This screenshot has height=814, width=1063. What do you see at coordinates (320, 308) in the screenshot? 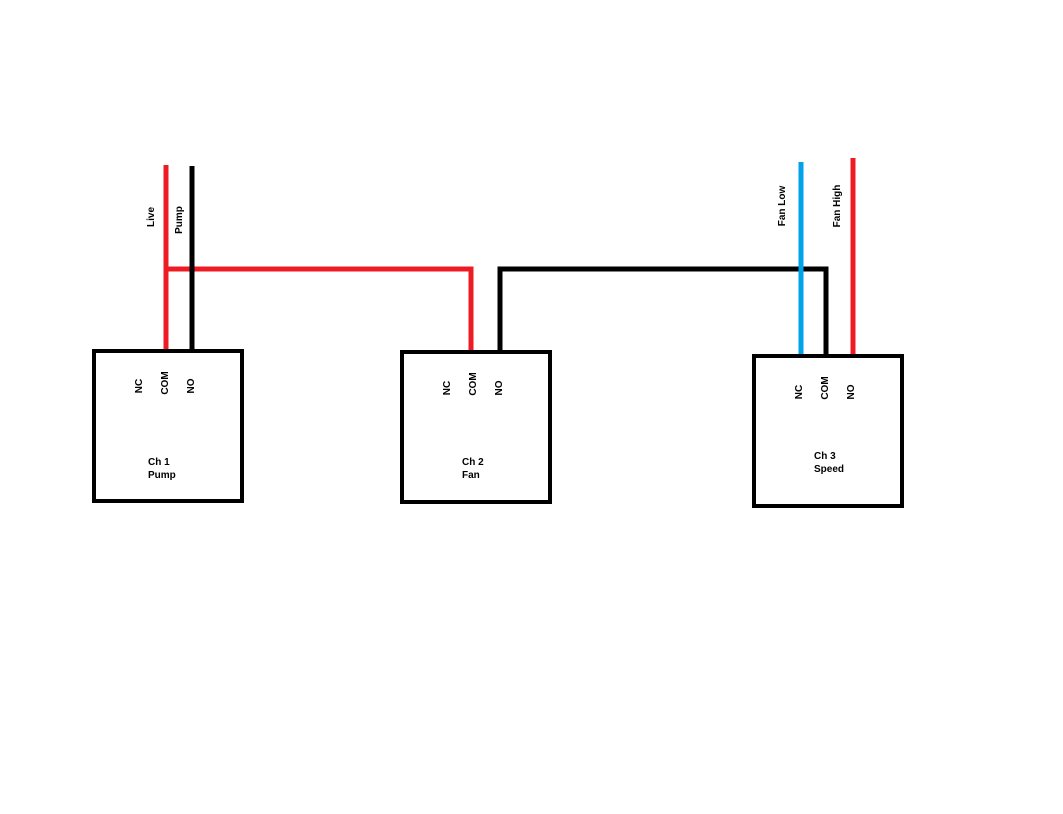
I see `live-bridge-wire` at bounding box center [320, 308].